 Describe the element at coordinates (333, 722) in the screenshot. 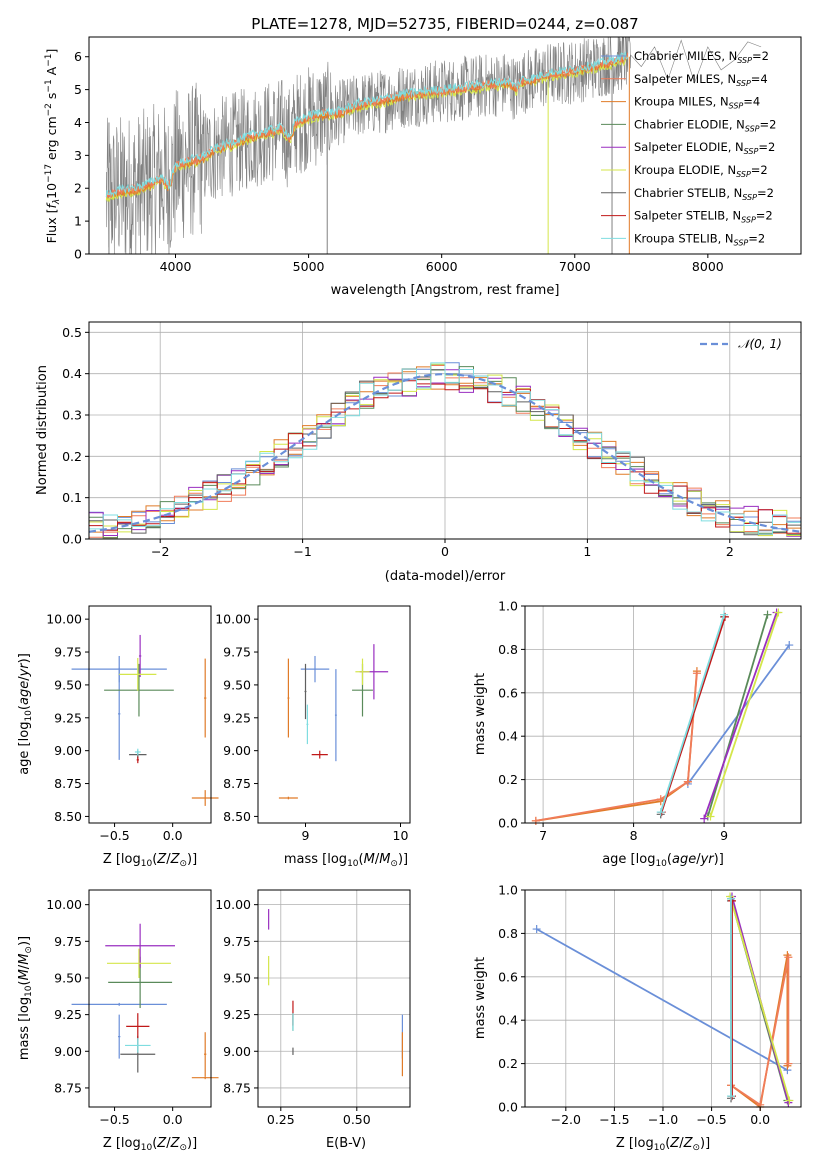

I see `age-vs-mass-errorbars` at that location.